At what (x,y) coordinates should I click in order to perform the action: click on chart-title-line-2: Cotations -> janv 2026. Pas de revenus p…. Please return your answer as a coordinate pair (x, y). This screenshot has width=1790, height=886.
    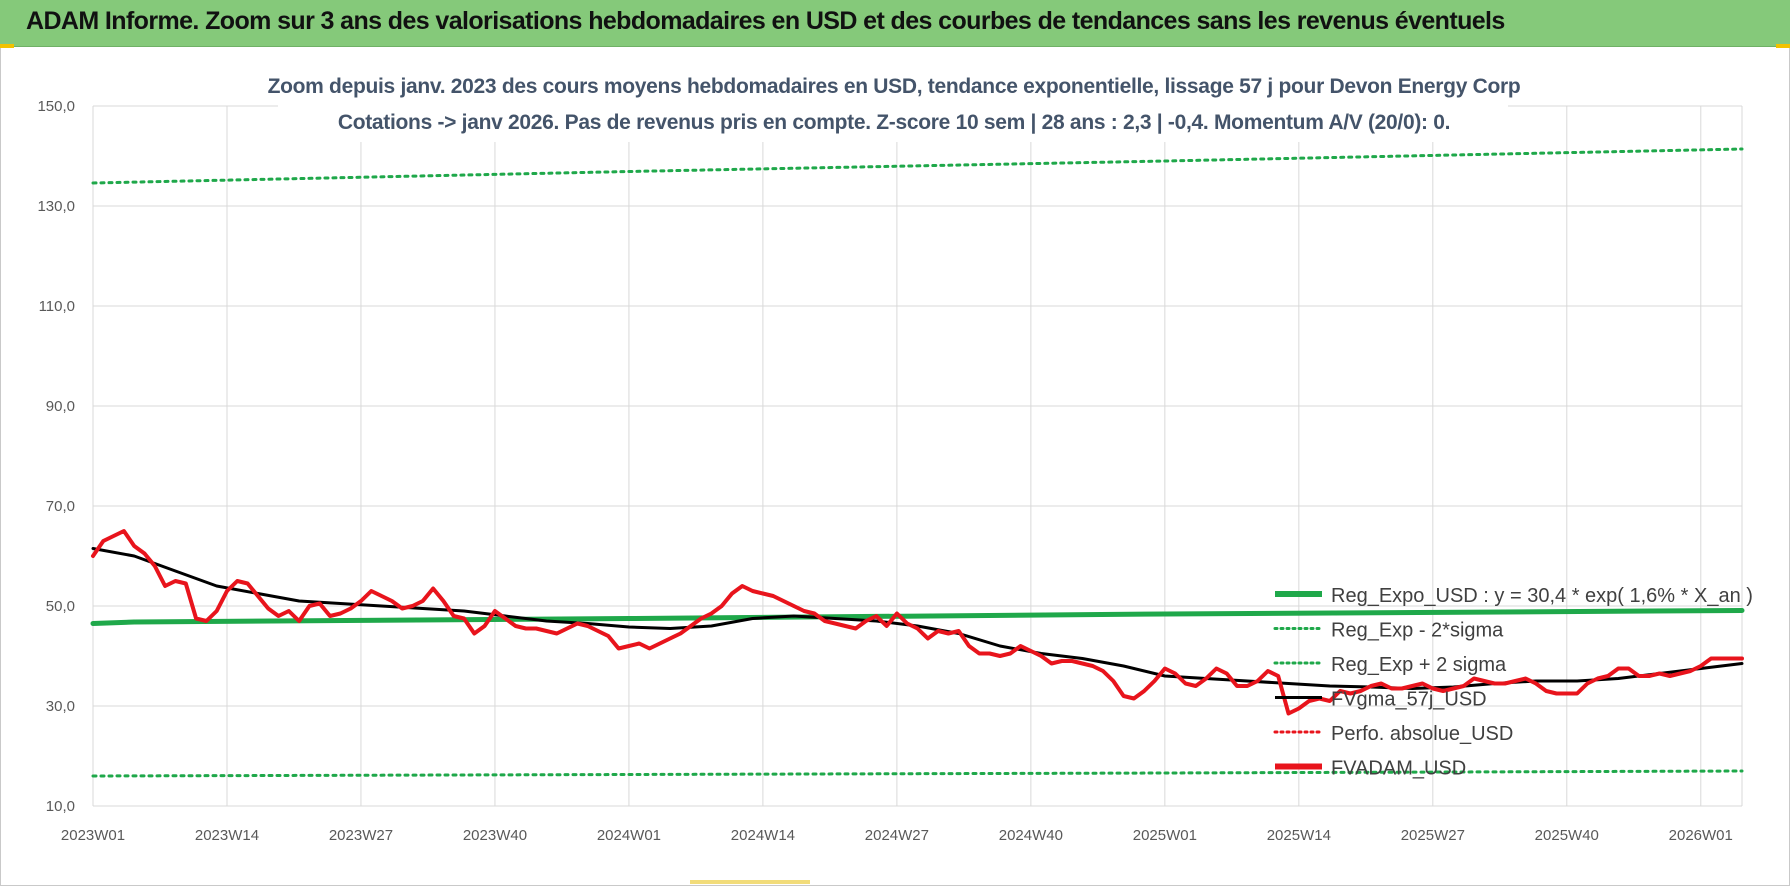
    Looking at the image, I should click on (894, 122).